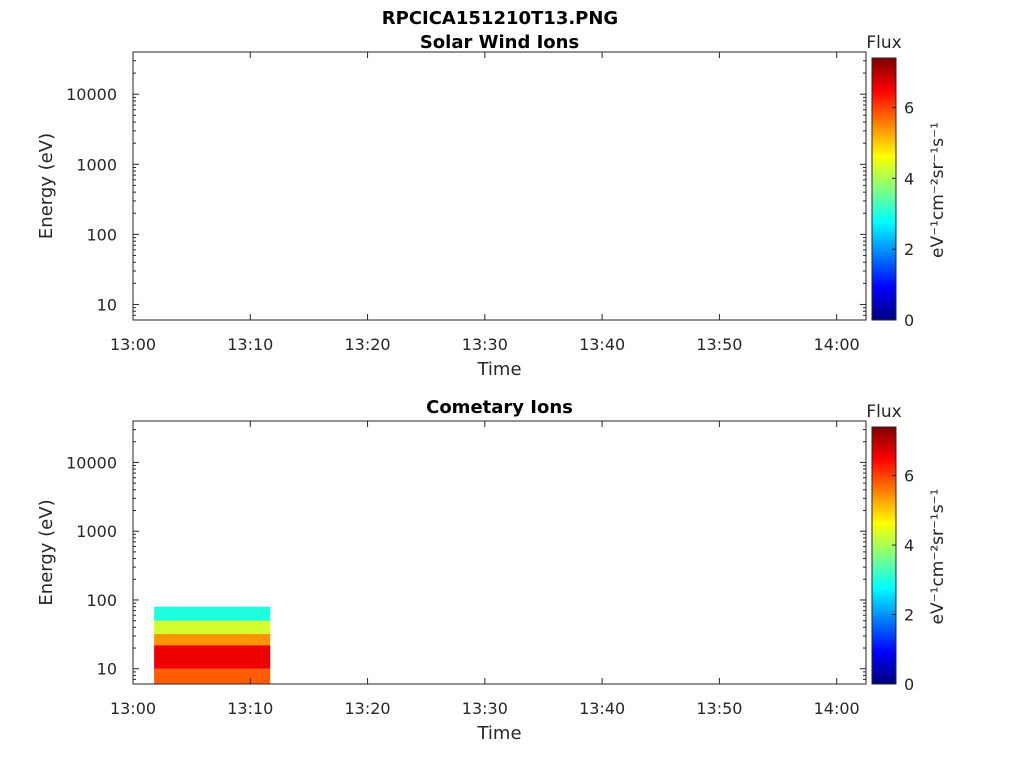 This screenshot has height=768, width=1024. I want to click on panel-title: Solar Wind Ions, so click(499, 42).